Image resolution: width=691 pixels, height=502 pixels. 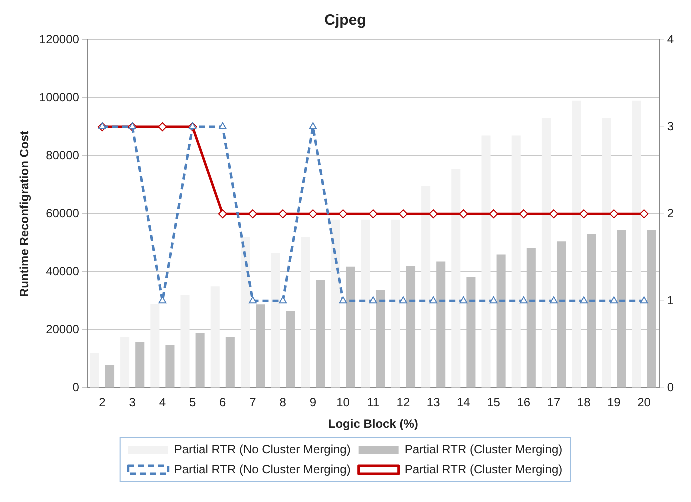 What do you see at coordinates (63, 213) in the screenshot?
I see `y-tick-label: 60000` at bounding box center [63, 213].